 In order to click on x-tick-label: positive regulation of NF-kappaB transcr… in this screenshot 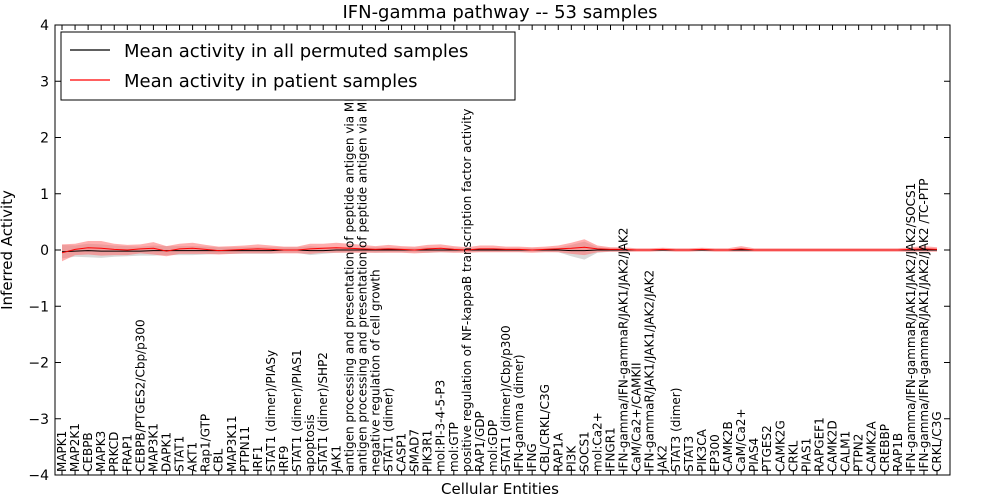, I will do `click(467, 290)`.